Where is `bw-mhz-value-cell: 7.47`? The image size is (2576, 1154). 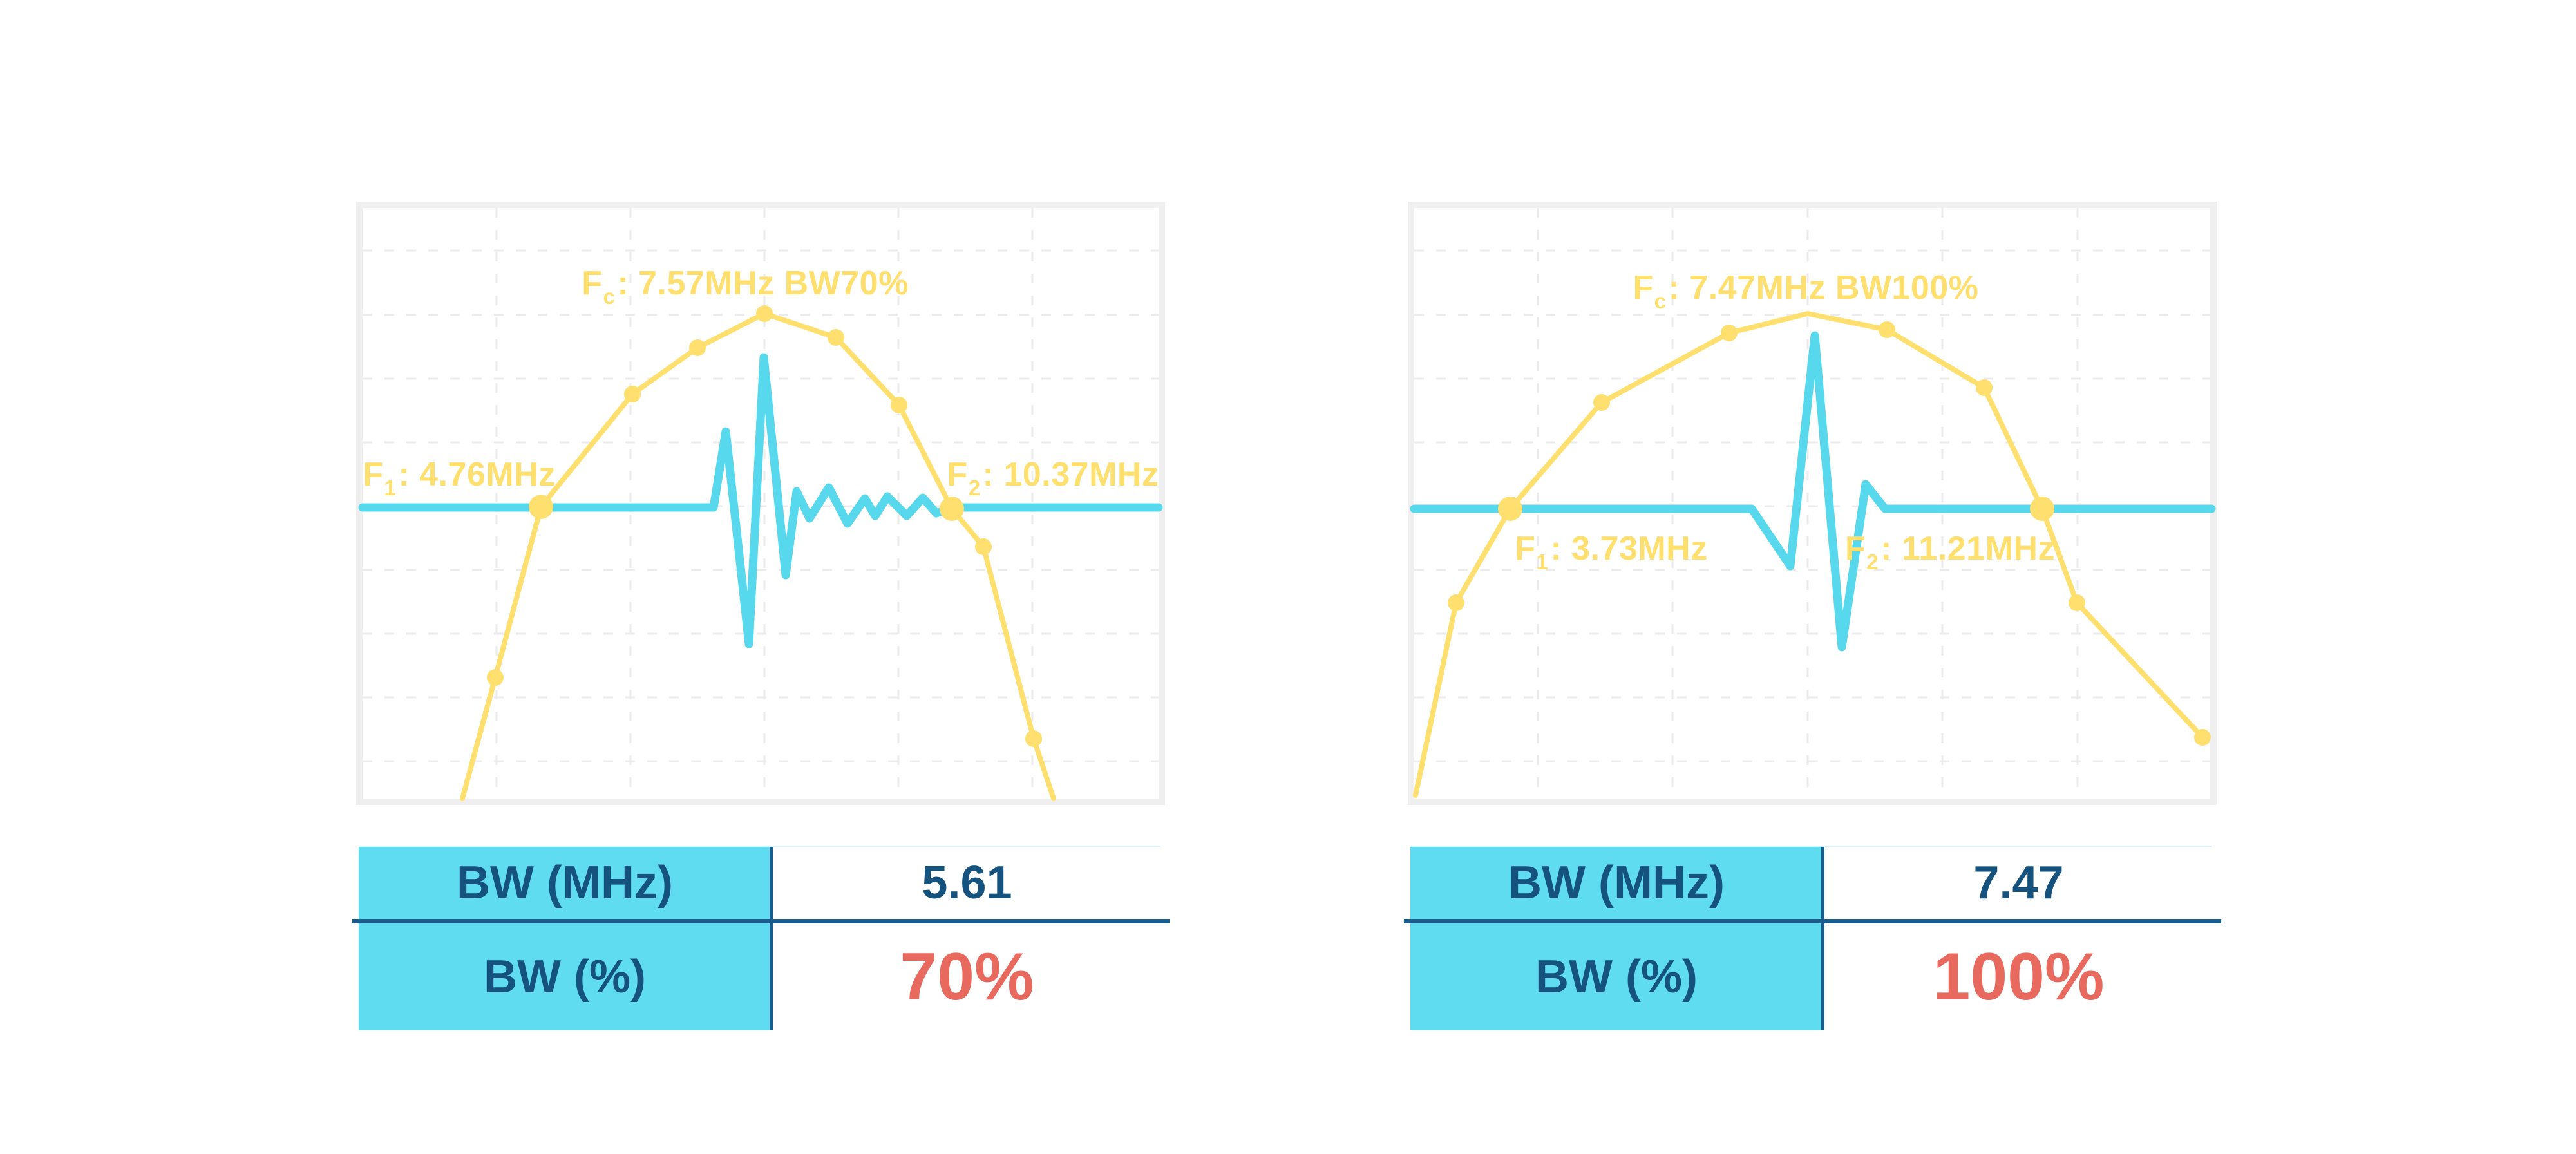 bw-mhz-value-cell: 7.47 is located at coordinates (2018, 883).